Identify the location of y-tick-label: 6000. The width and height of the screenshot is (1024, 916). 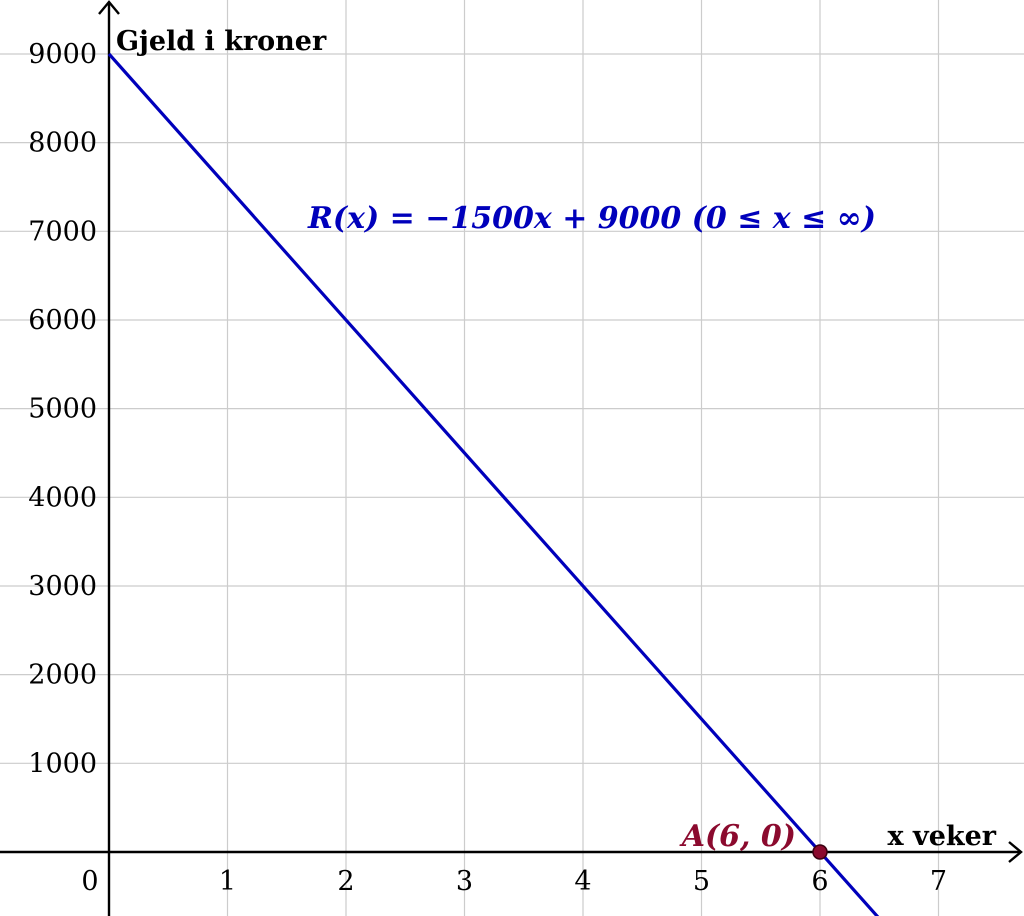
(62, 320).